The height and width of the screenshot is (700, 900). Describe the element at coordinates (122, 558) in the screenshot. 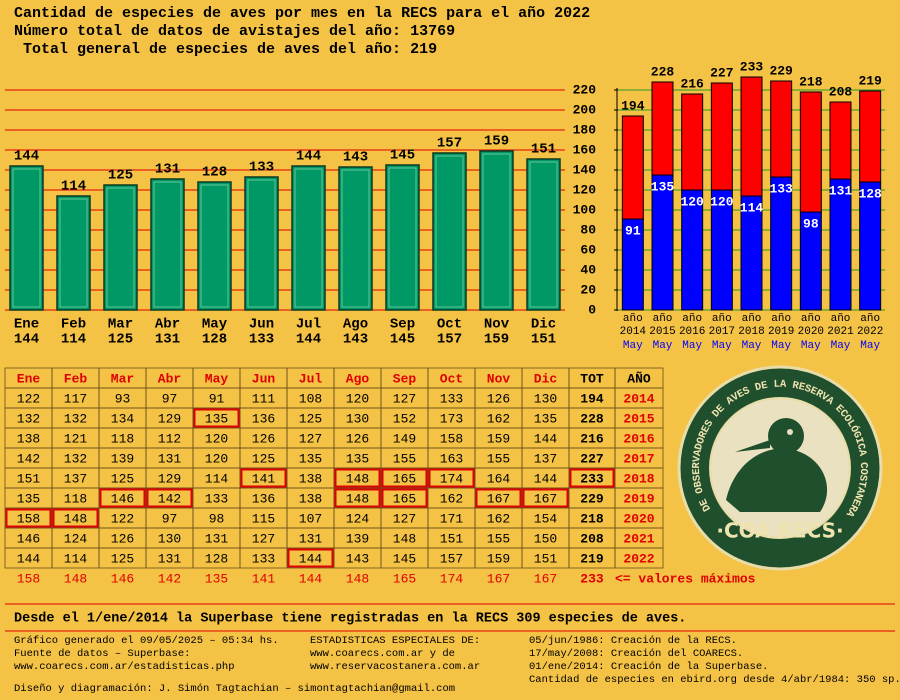

I see `table-value: 125` at that location.